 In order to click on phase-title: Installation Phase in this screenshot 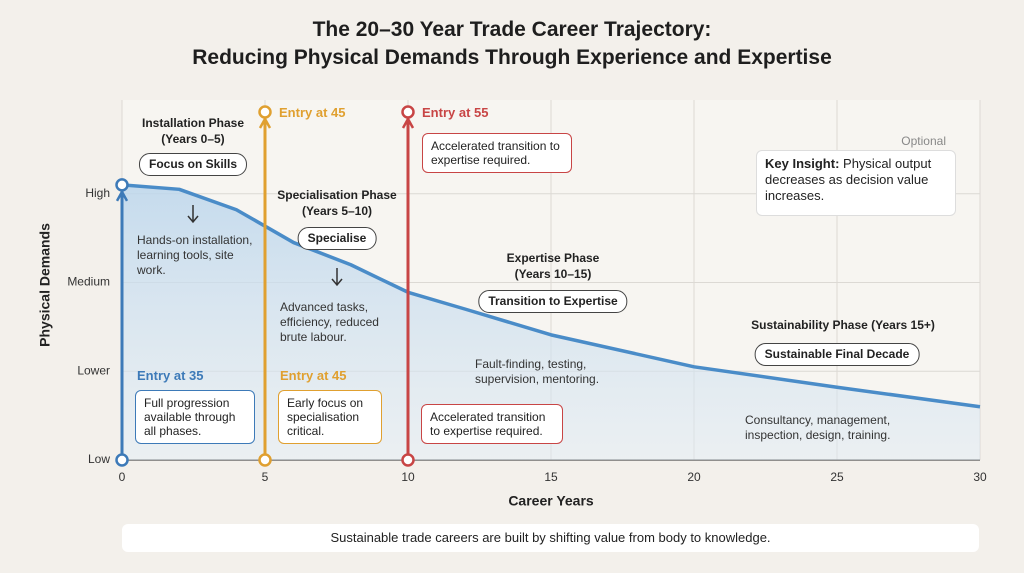, I will do `click(193, 123)`.